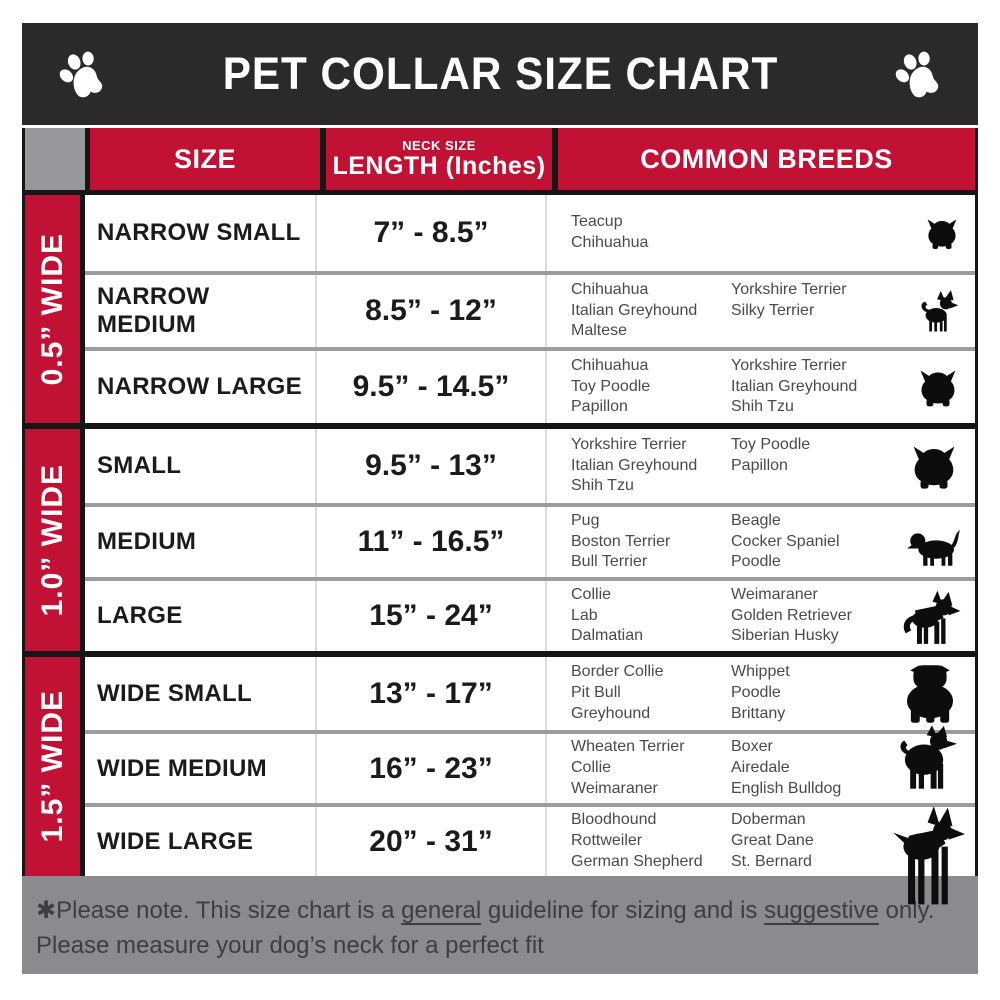 This screenshot has height=1000, width=1000. I want to click on corner-cell, so click(55, 159).